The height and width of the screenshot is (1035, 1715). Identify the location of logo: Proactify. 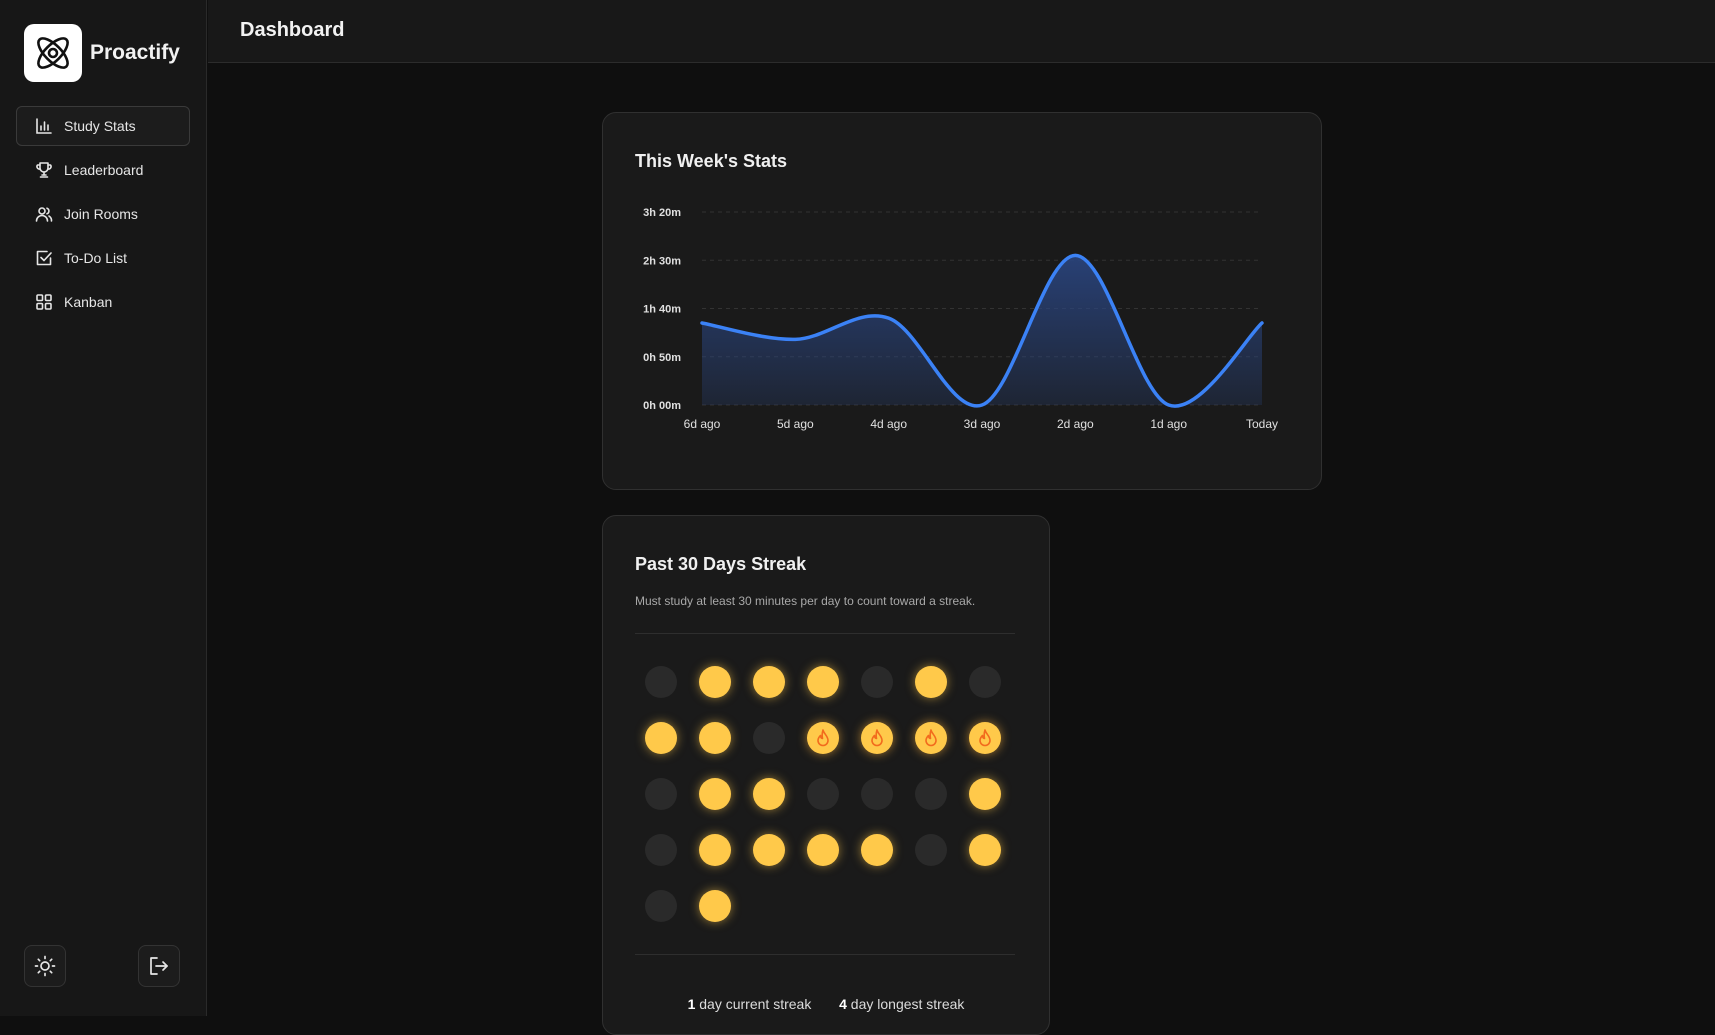
(102, 53).